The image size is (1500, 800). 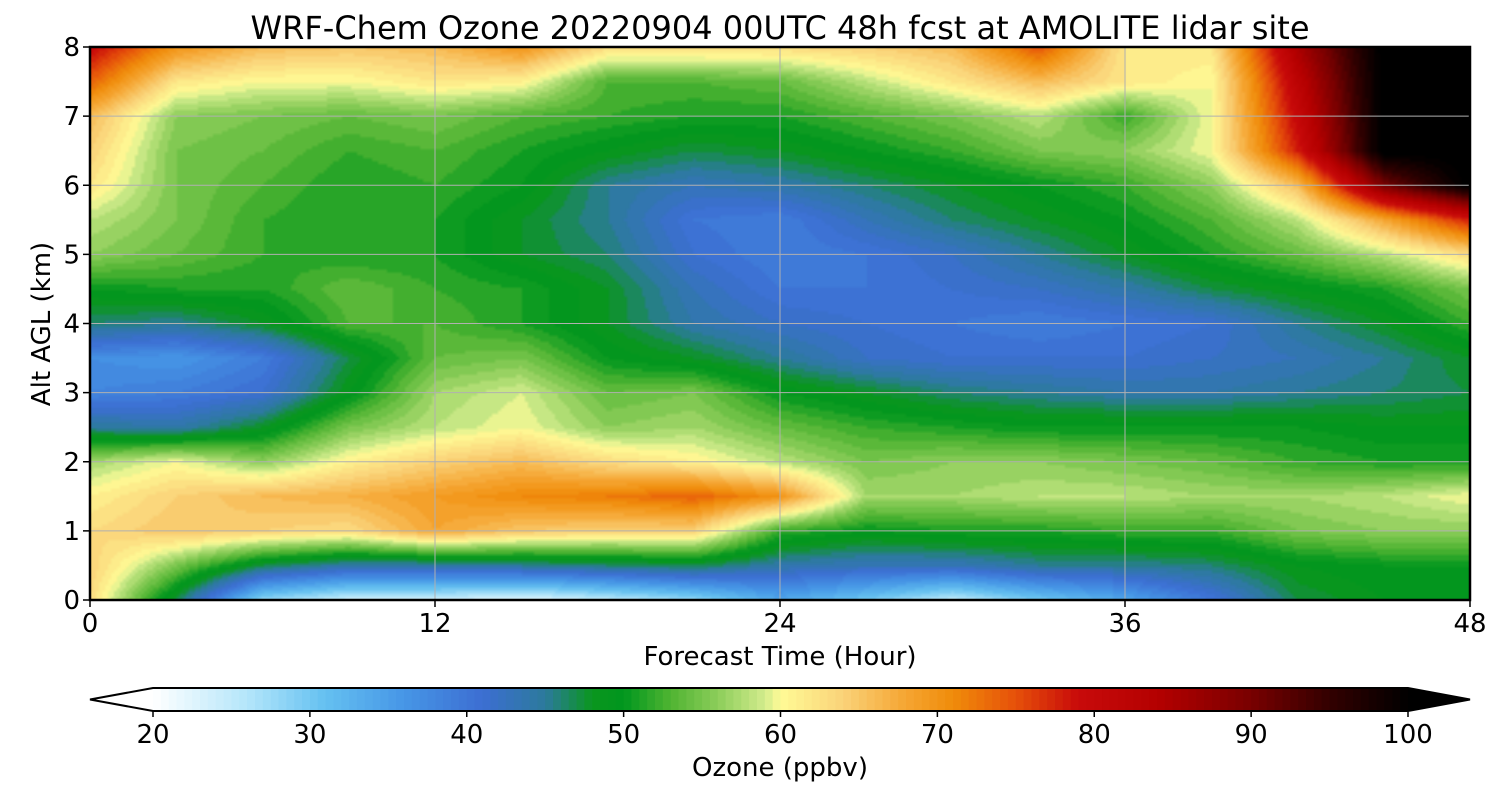 I want to click on y-tick-label: 0, so click(x=71, y=601).